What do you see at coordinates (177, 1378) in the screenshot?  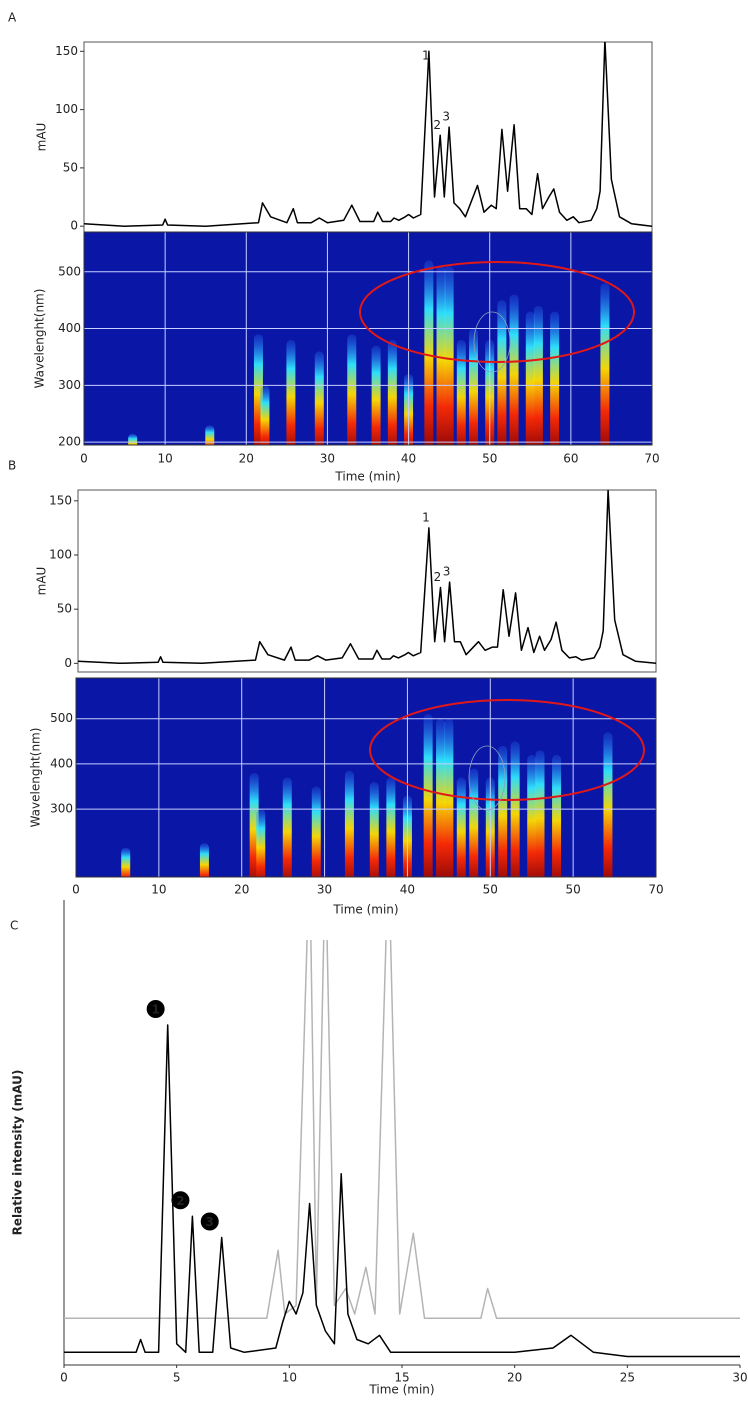 I see `x-tick-label: 5` at bounding box center [177, 1378].